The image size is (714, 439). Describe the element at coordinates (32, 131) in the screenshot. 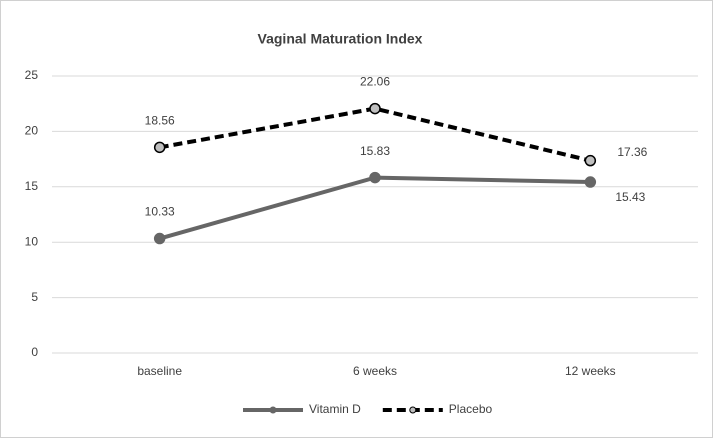

I see `y-tick-label: 20` at that location.